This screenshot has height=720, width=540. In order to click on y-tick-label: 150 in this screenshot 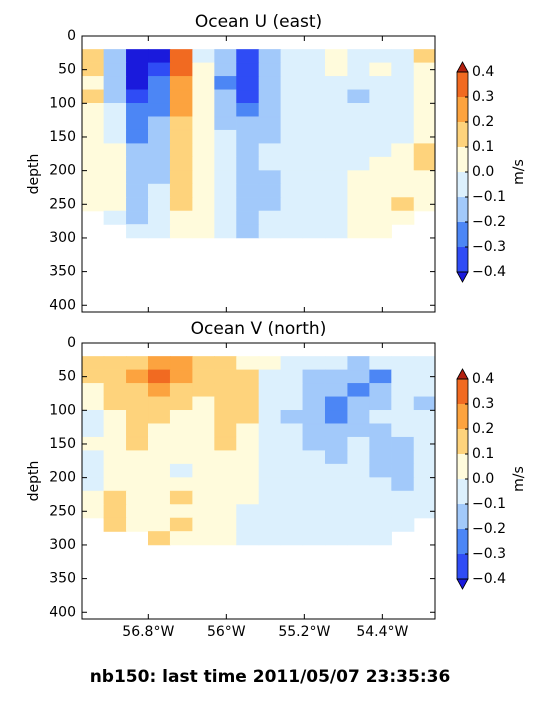, I will do `click(62, 444)`.